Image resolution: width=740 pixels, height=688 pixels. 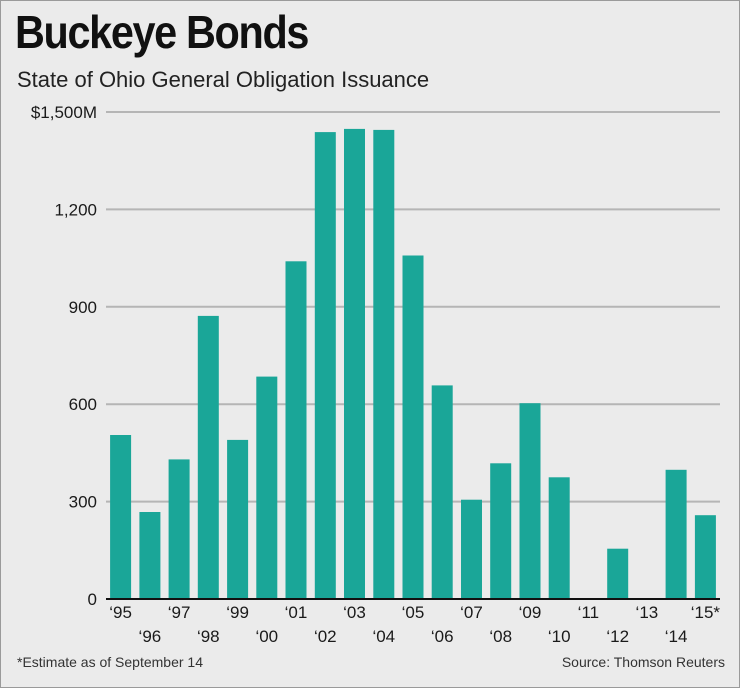 What do you see at coordinates (120, 612) in the screenshot?
I see `x-tick-label: ‘95` at bounding box center [120, 612].